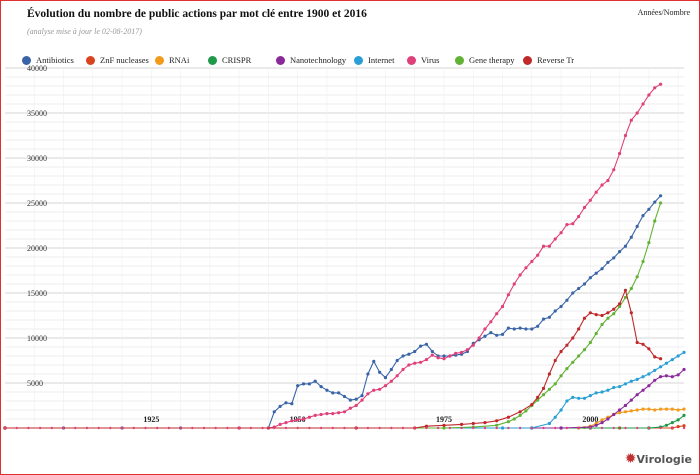 Image resolution: width=700 pixels, height=475 pixels. Describe the element at coordinates (664, 459) in the screenshot. I see `logo-text: Virologie` at that location.